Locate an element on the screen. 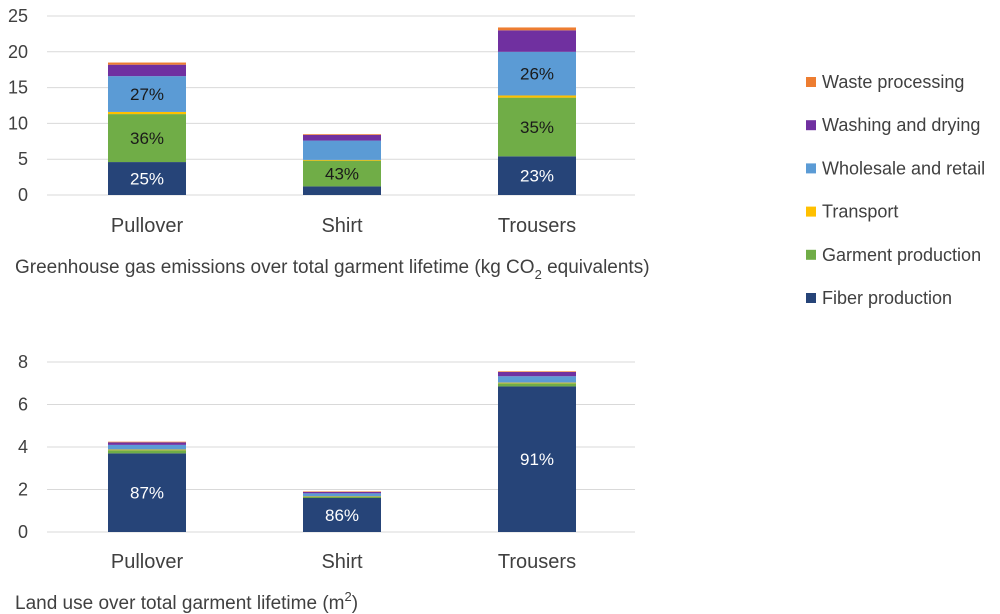 The height and width of the screenshot is (614, 1000). ghg-data-label: 35% is located at coordinates (537, 127).